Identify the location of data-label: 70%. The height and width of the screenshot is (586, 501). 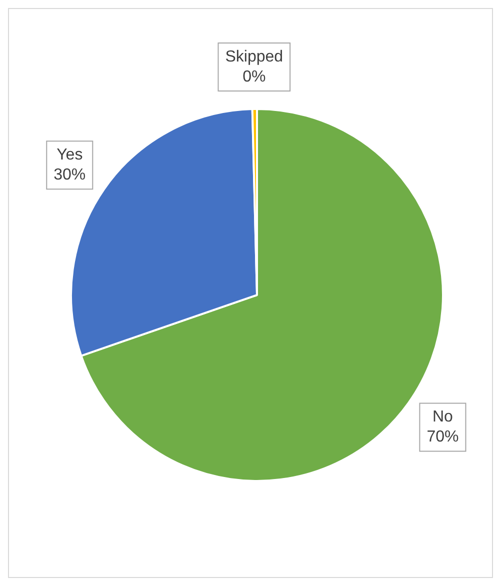
(442, 437).